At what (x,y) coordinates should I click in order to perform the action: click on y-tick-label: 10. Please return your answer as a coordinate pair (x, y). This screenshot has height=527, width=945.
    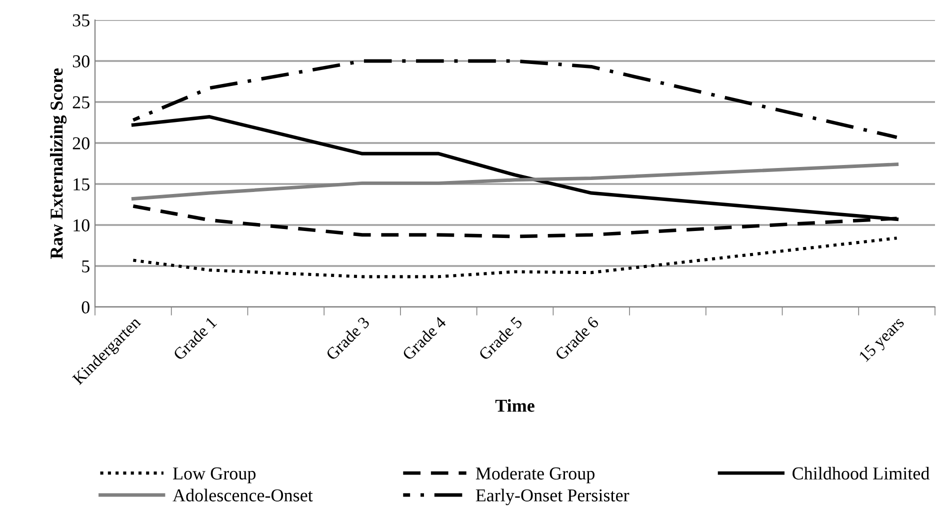
    Looking at the image, I should click on (82, 225).